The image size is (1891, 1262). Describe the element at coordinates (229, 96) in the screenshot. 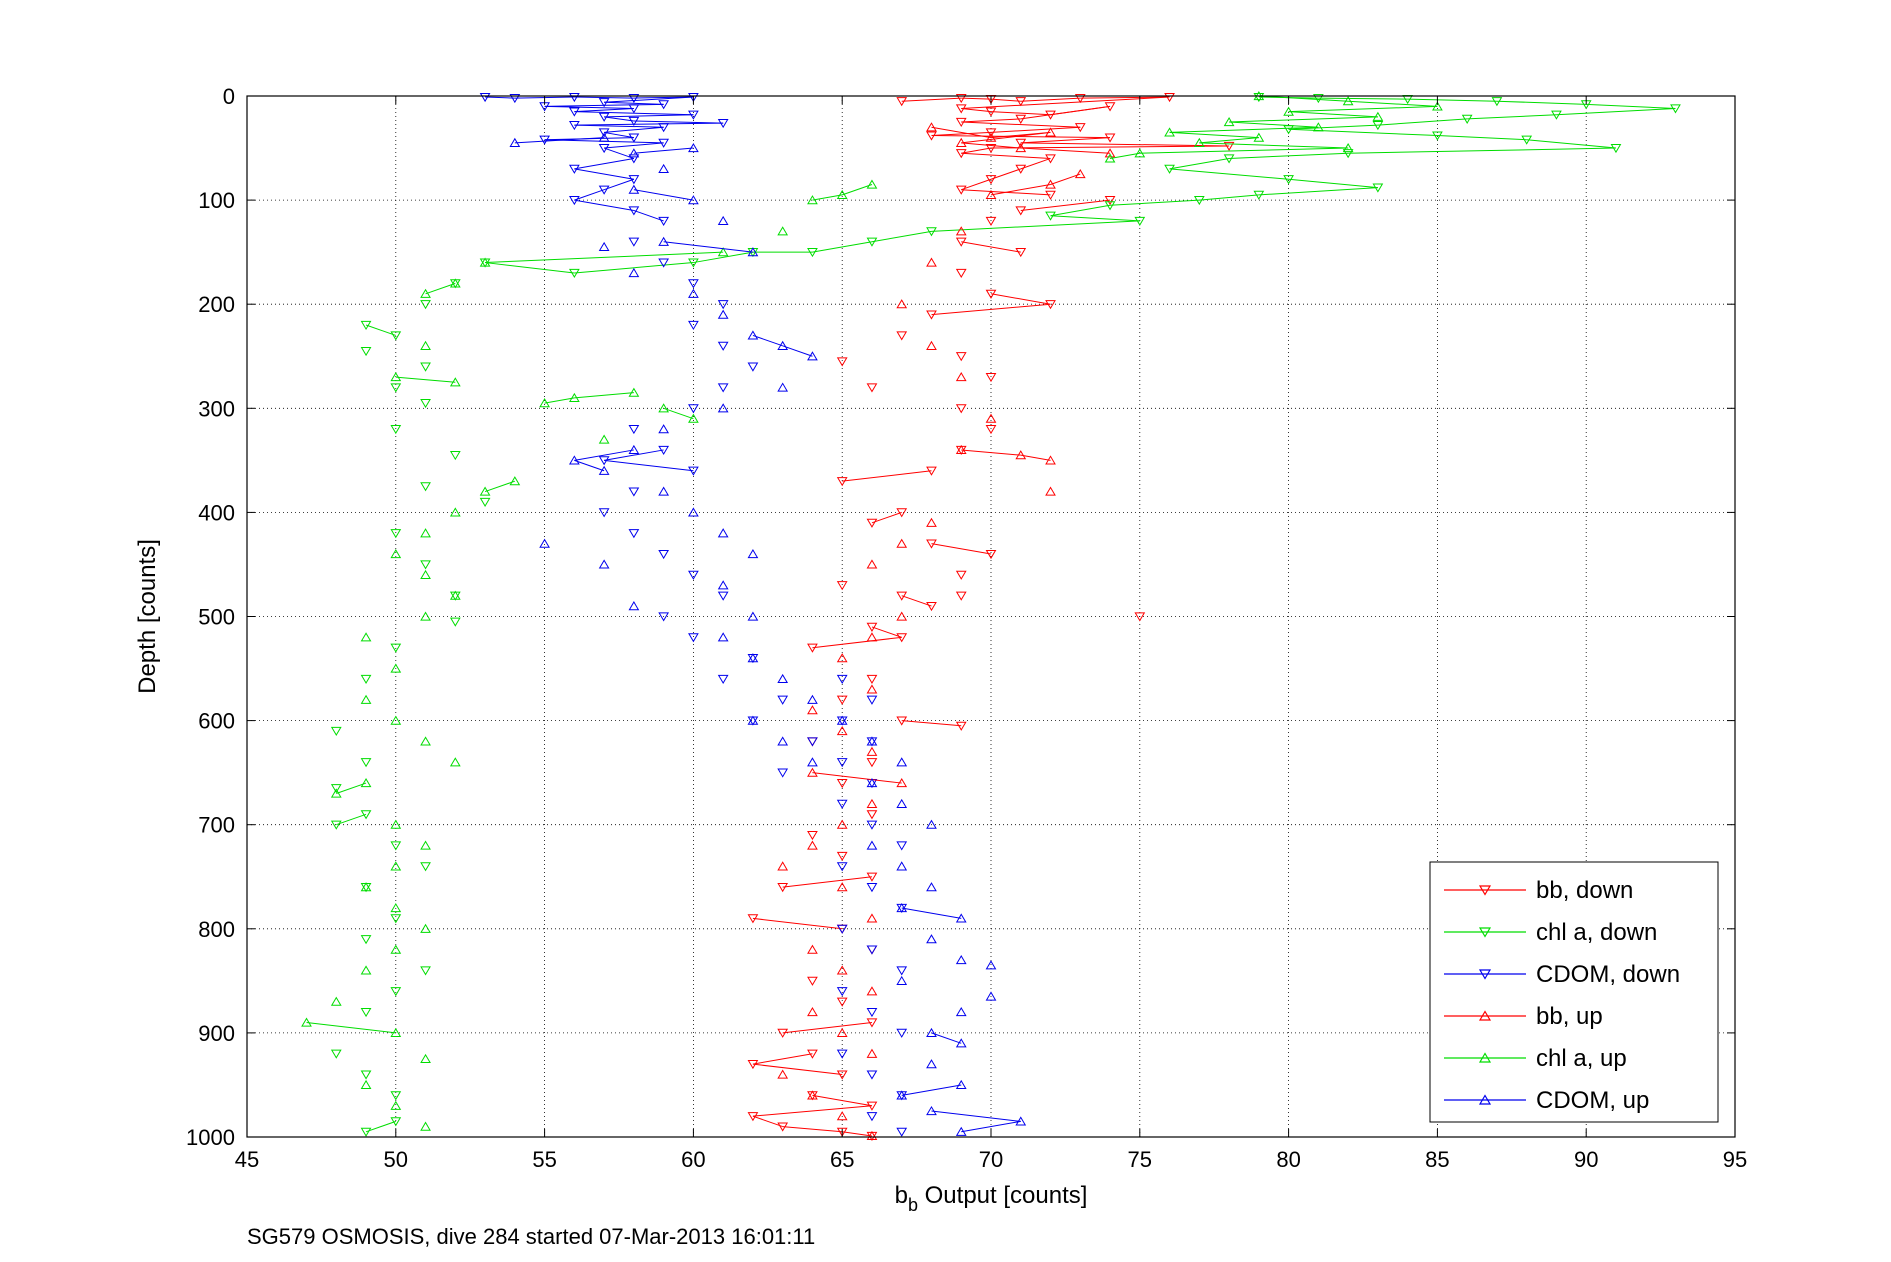

I see `y-tick-label: 0` at that location.